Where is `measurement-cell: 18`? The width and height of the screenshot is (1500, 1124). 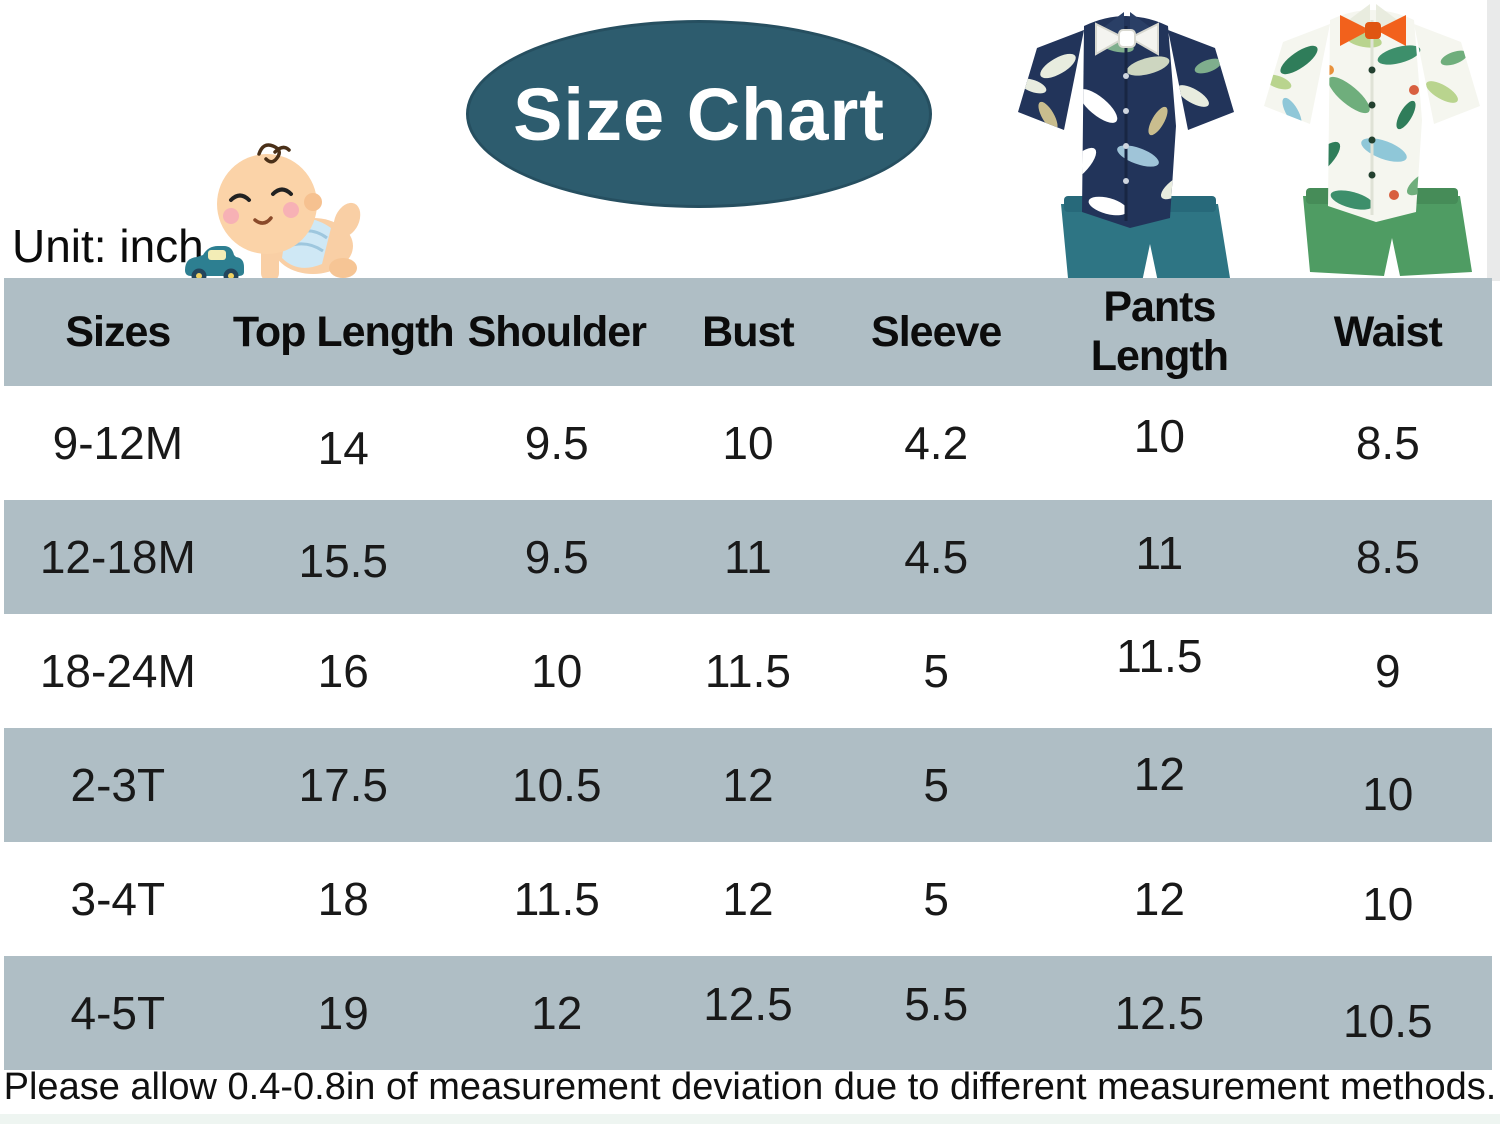 measurement-cell: 18 is located at coordinates (343, 899).